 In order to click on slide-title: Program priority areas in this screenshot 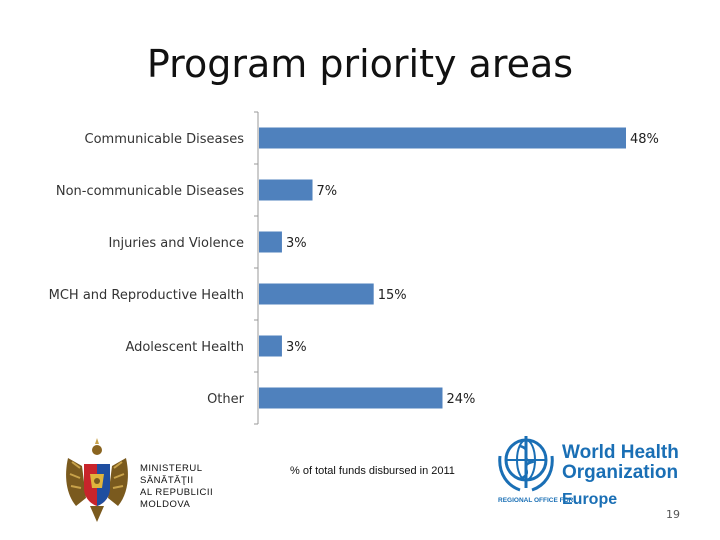, I will do `click(360, 64)`.